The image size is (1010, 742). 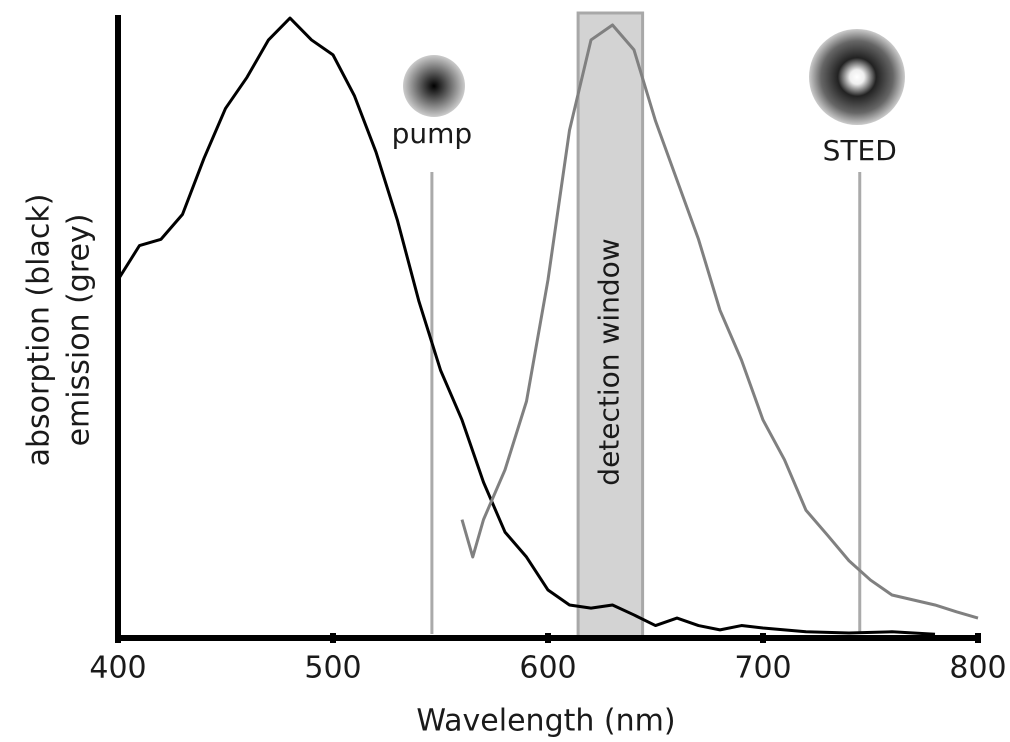 I want to click on x-tick-label: 800, so click(x=977, y=668).